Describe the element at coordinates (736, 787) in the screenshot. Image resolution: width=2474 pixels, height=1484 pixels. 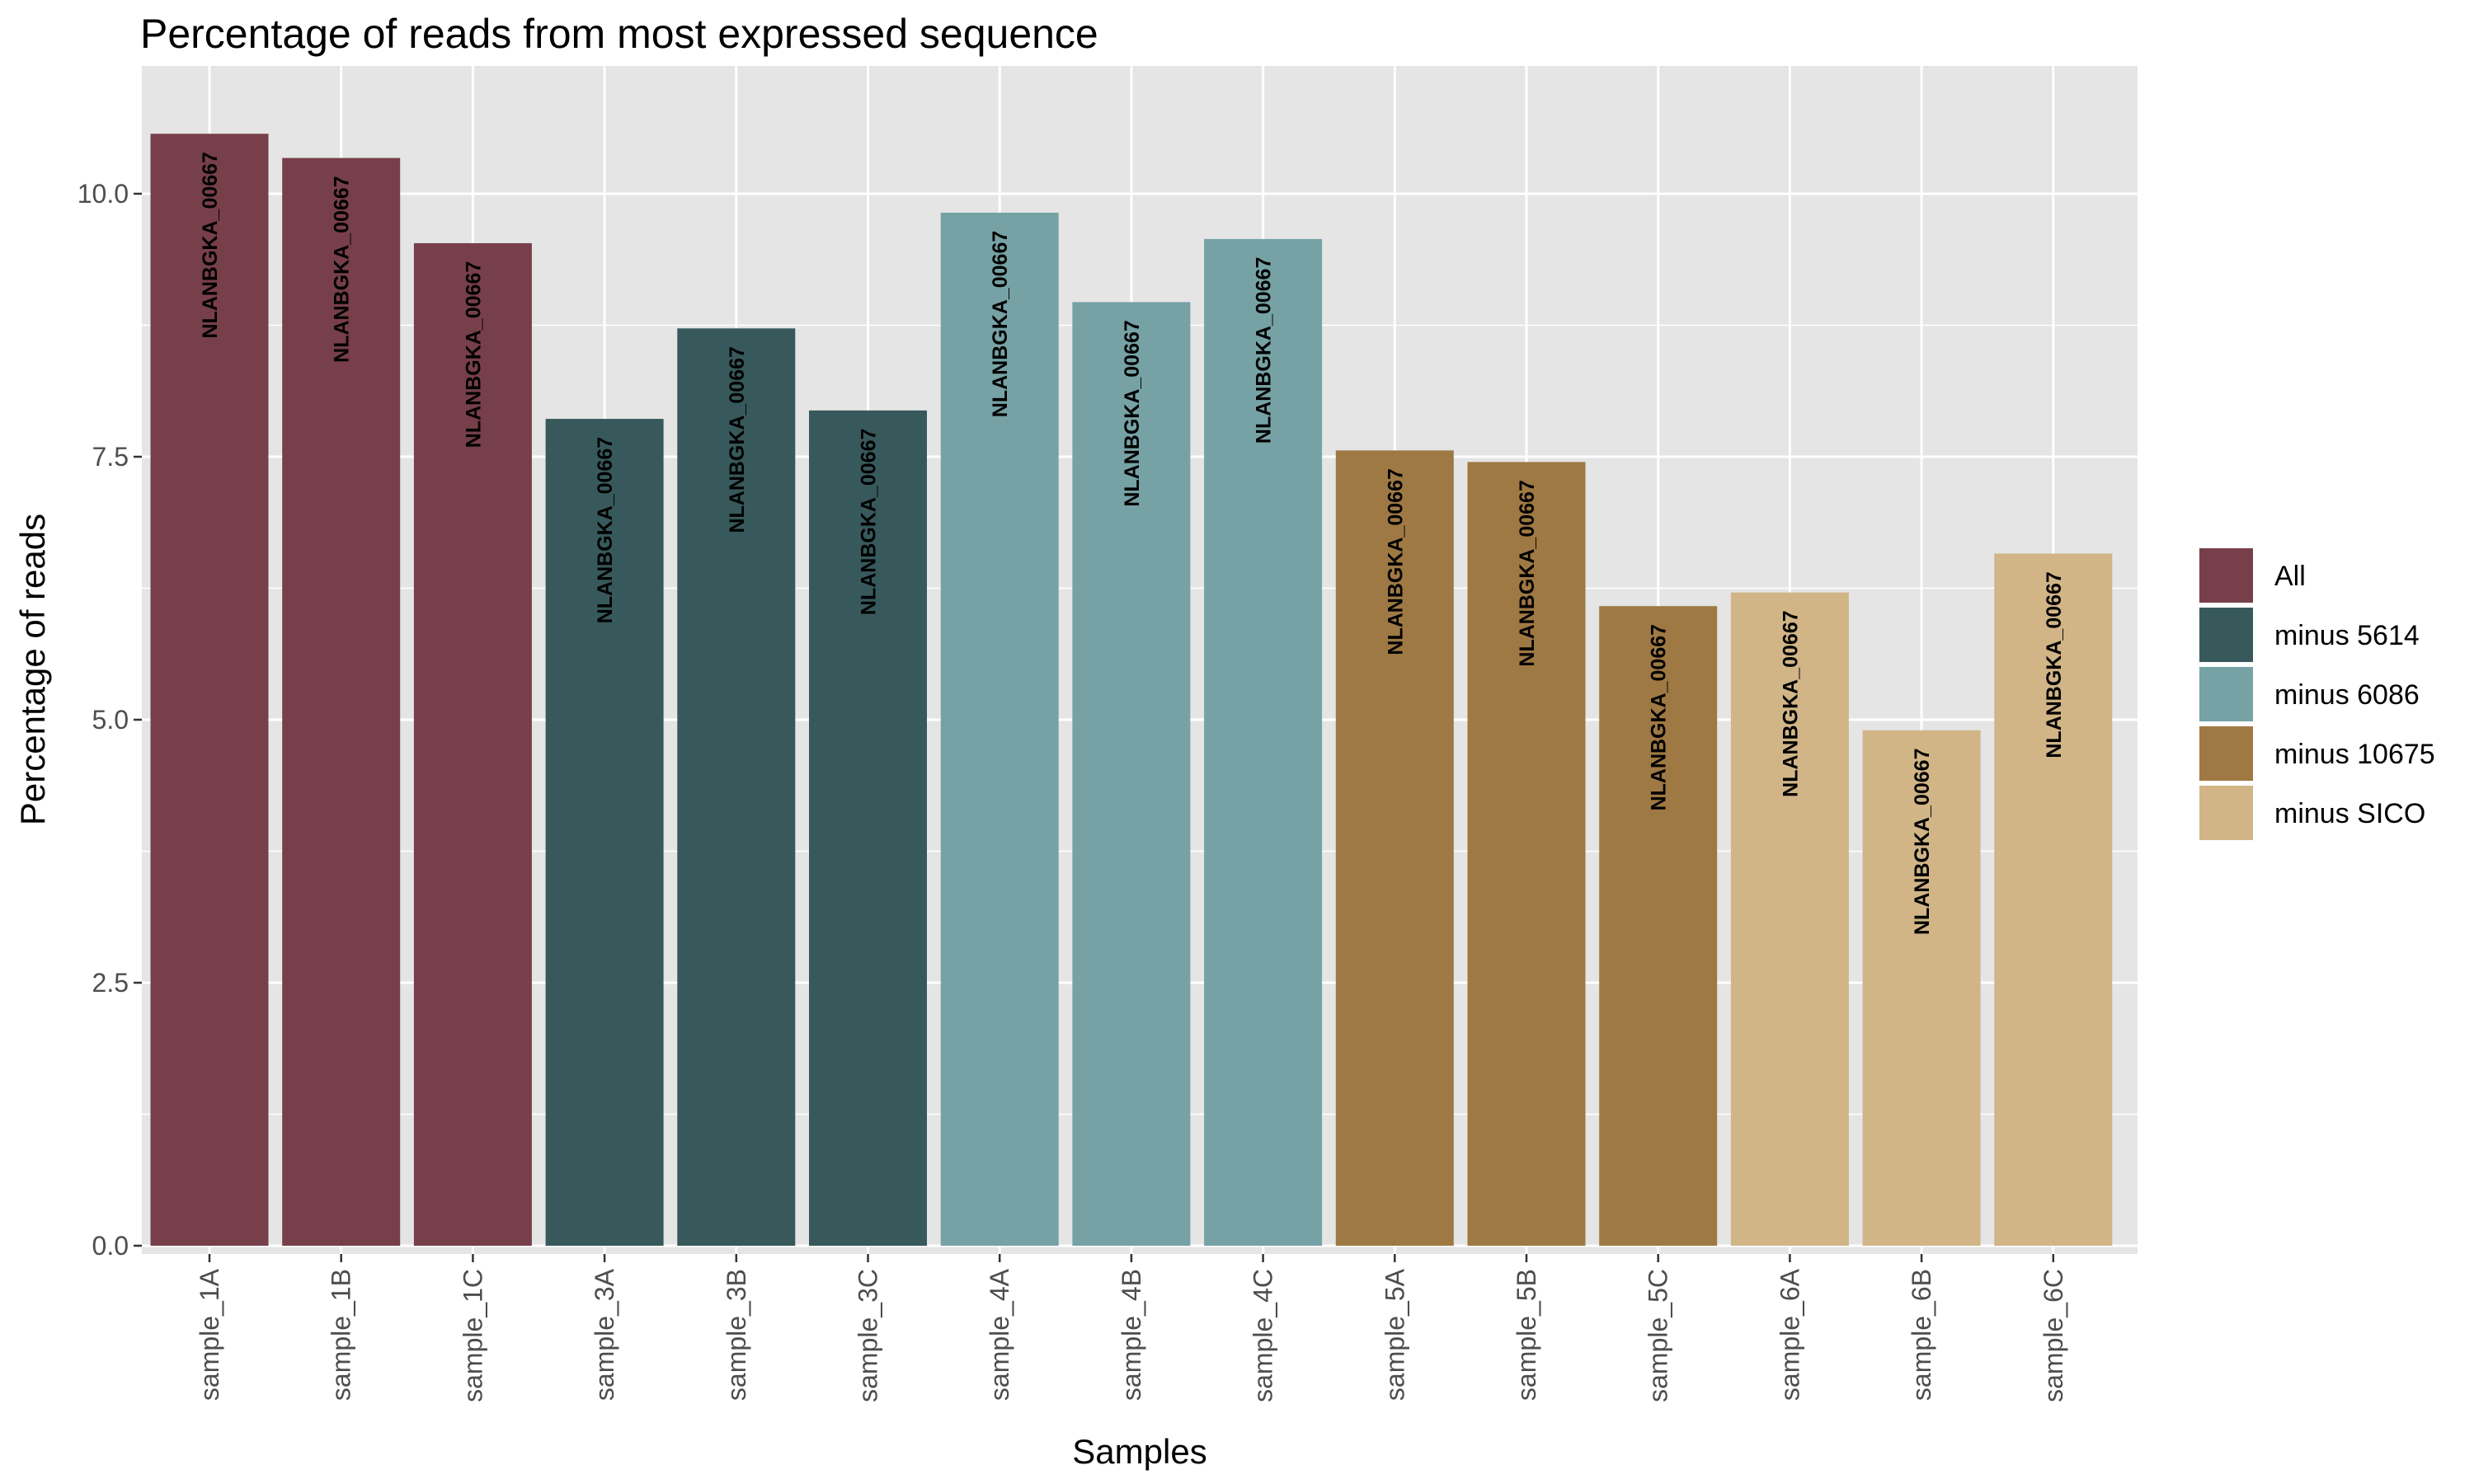
I see `bar-sample_3B` at that location.